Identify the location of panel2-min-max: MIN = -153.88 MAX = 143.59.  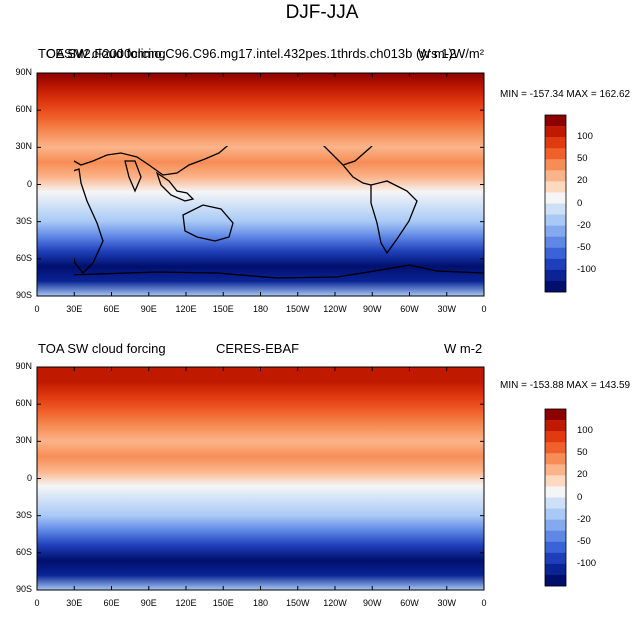
(565, 385).